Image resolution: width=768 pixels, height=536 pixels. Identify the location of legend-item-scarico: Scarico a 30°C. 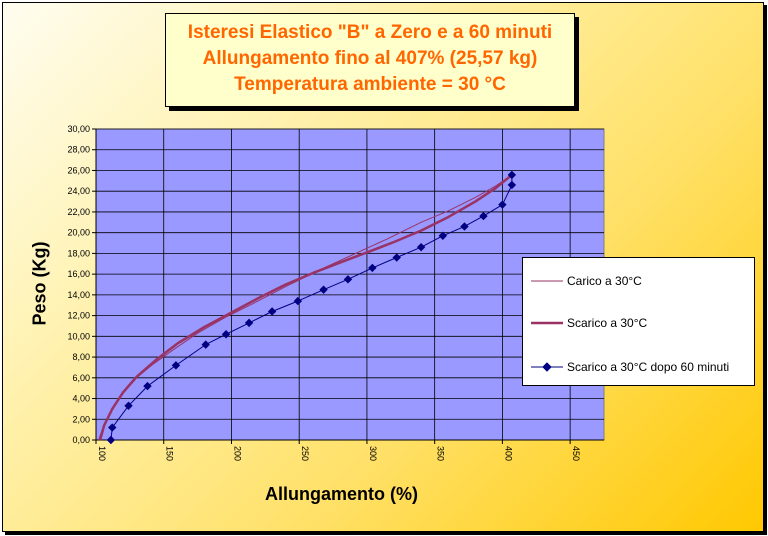
(638, 323).